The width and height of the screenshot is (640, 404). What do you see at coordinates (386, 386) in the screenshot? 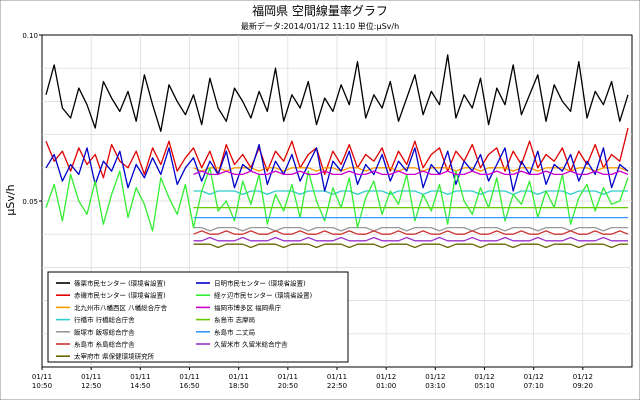
I see `x-tick-label: 01:00` at bounding box center [386, 386].